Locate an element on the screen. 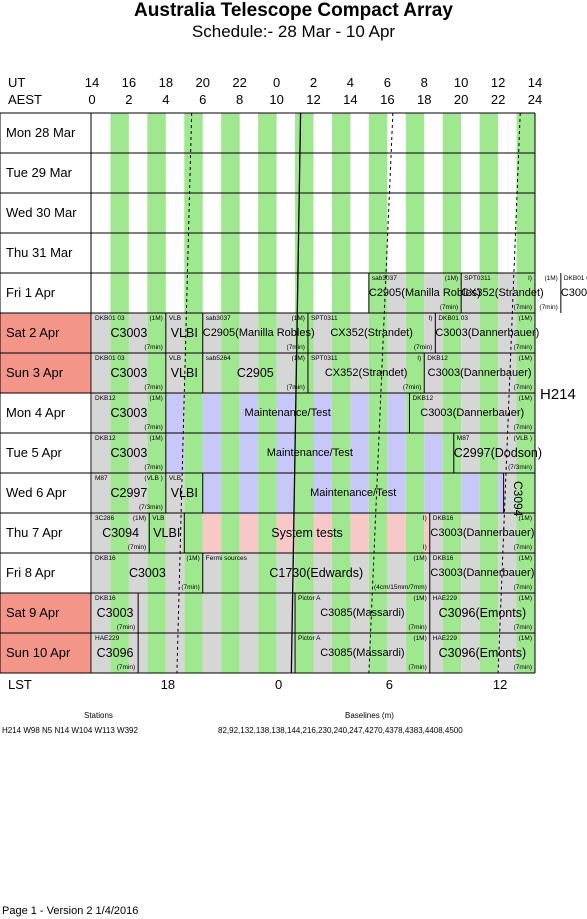 Image resolution: width=587 pixels, height=919 pixels. block-source: sab3037 is located at coordinates (384, 278).